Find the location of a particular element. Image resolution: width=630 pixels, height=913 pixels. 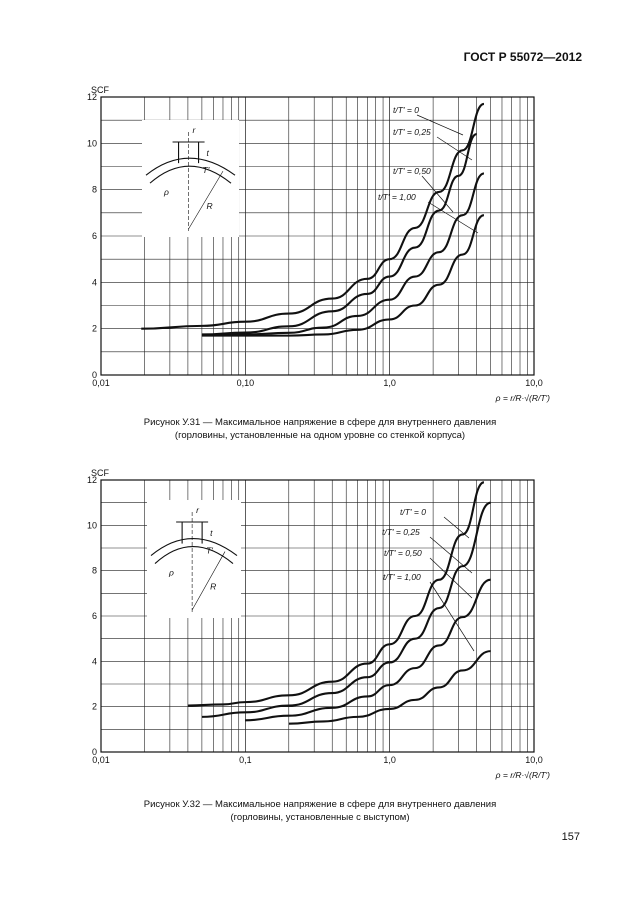

page-number: 157 is located at coordinates (570, 837).